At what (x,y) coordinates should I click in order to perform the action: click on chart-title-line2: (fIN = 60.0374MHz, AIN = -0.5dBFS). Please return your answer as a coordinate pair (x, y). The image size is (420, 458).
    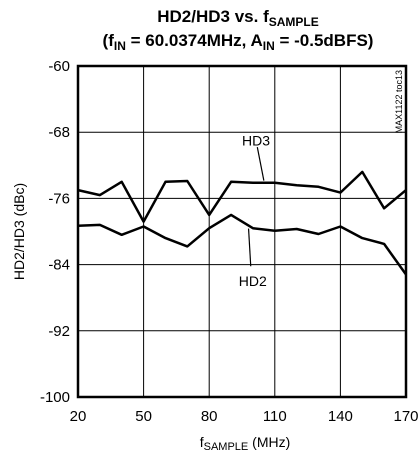
    Looking at the image, I should click on (238, 42).